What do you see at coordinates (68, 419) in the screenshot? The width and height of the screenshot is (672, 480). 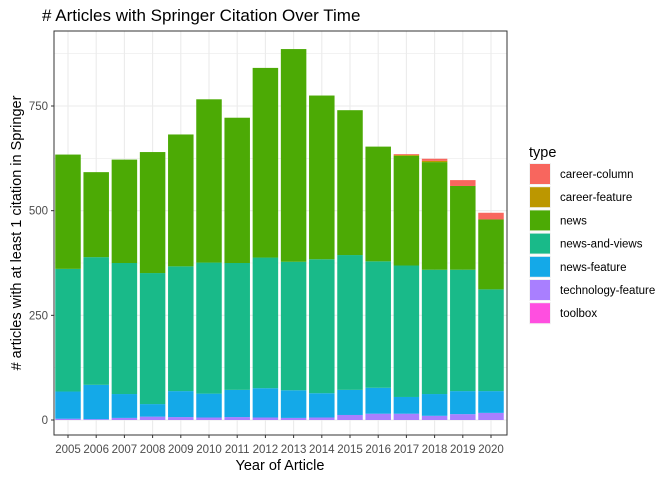 I see `bar-segment-technology-feature-2005` at bounding box center [68, 419].